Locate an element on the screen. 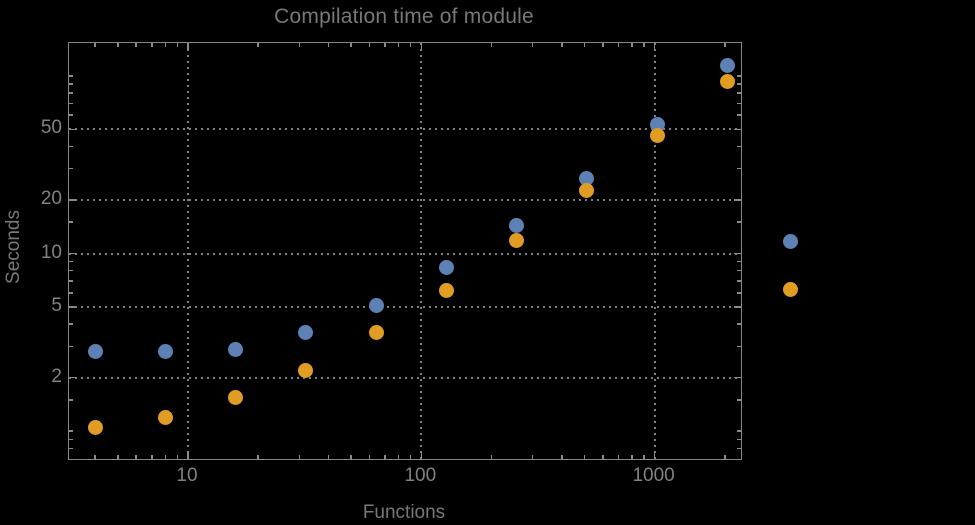 This screenshot has width=975, height=525. x-tick-label: 10 is located at coordinates (187, 475).